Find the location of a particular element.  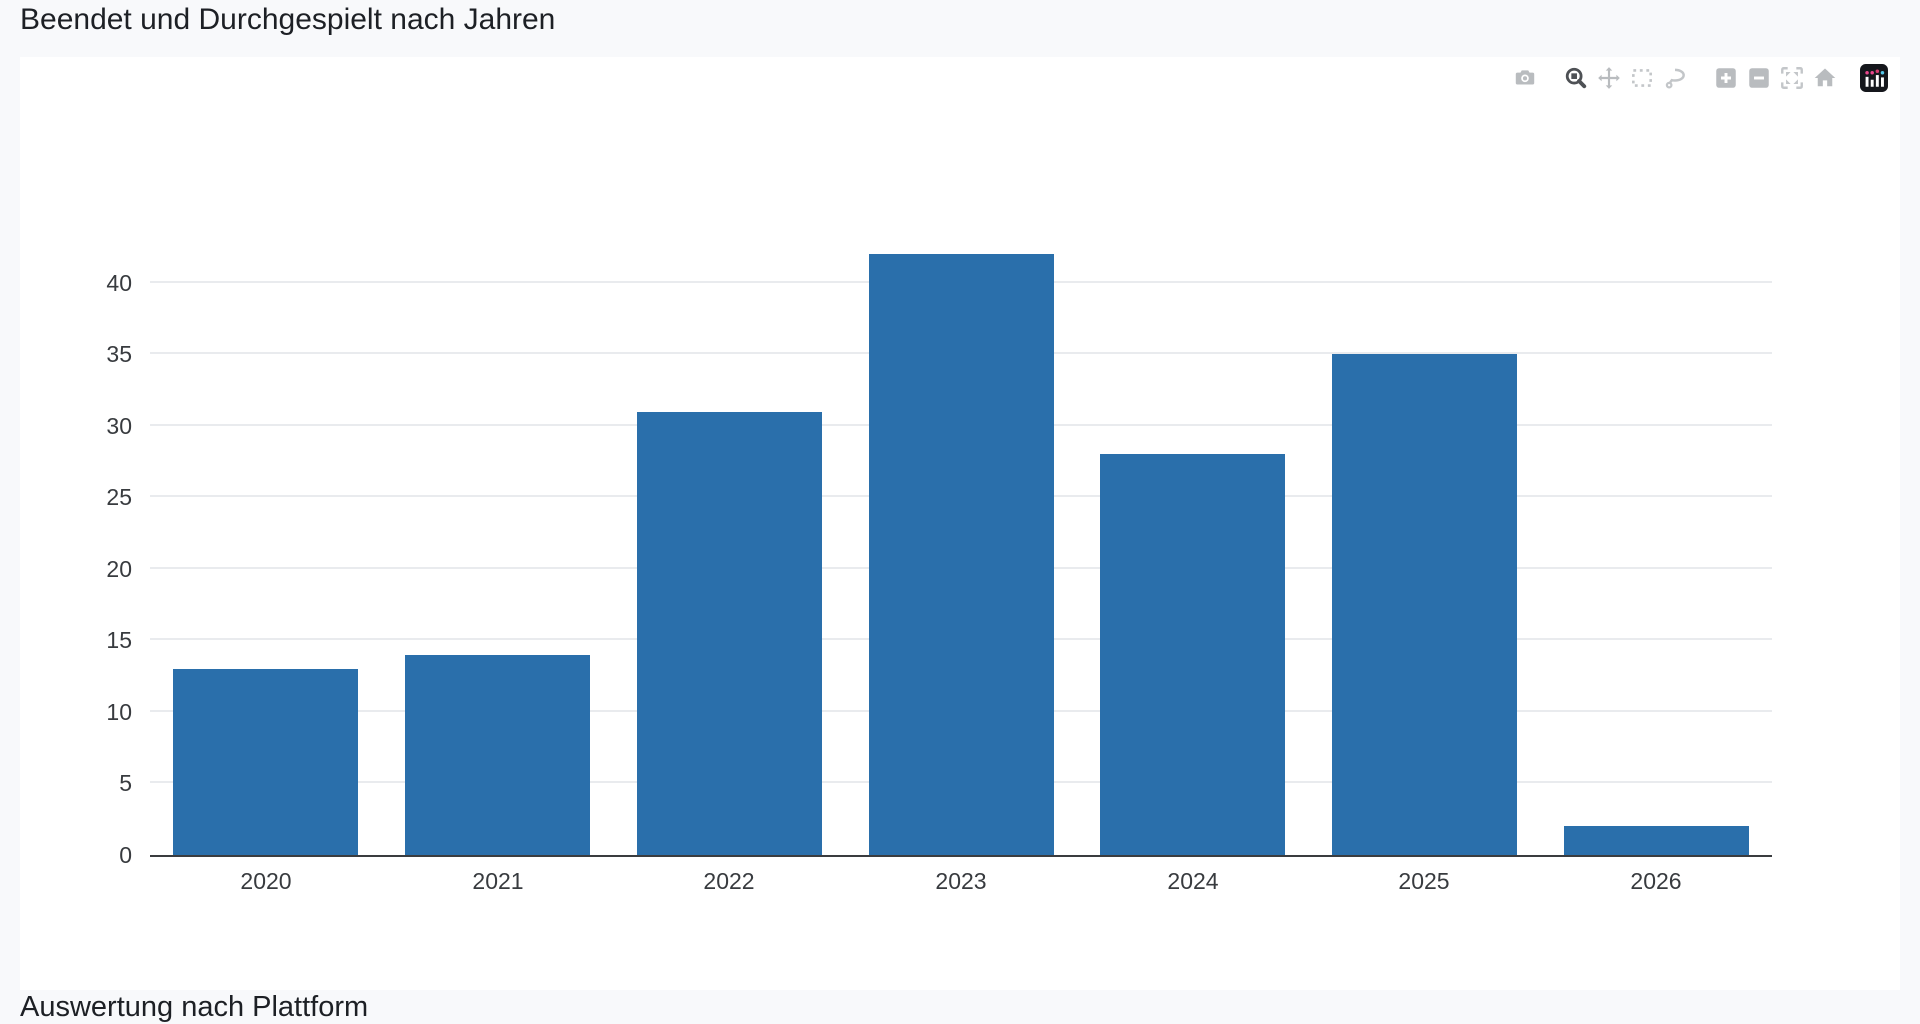

autoscale-icon is located at coordinates (1791, 78).